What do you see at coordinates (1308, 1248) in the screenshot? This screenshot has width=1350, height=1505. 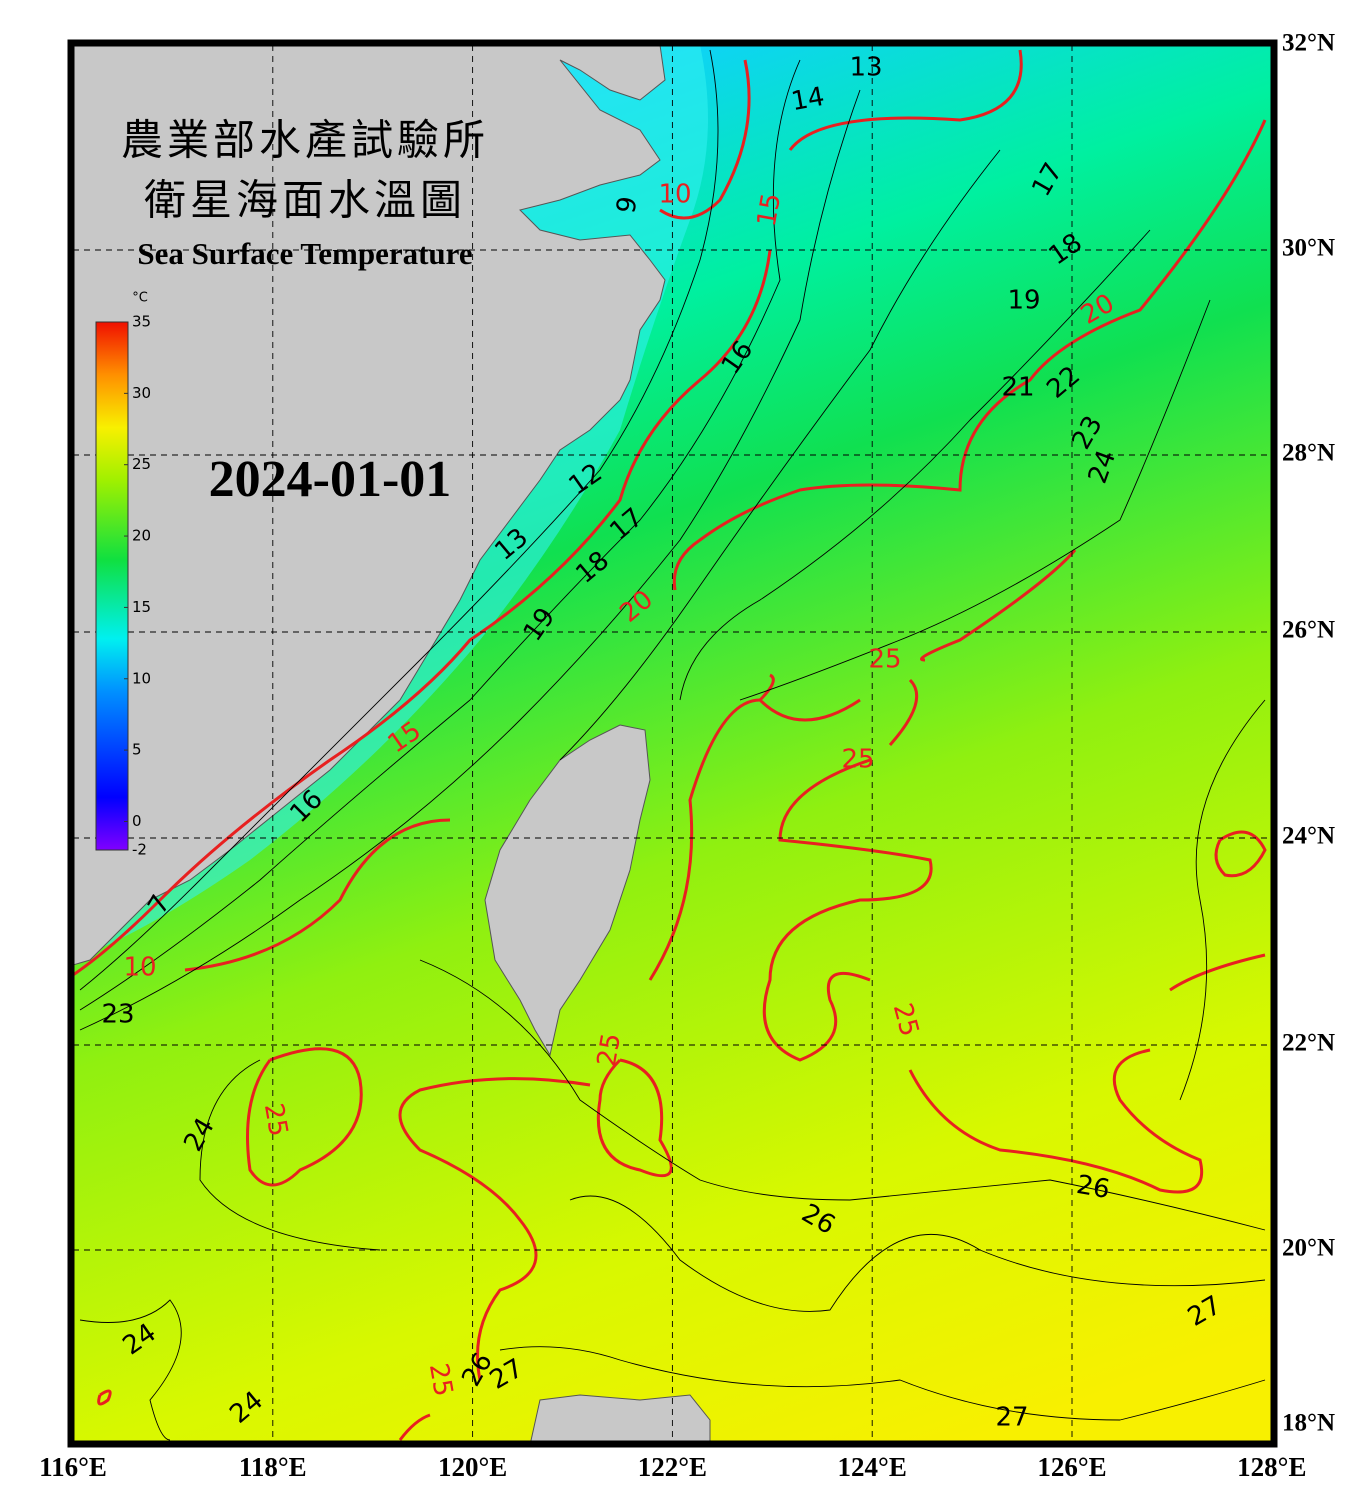 I see `lat-label: 20°N` at bounding box center [1308, 1248].